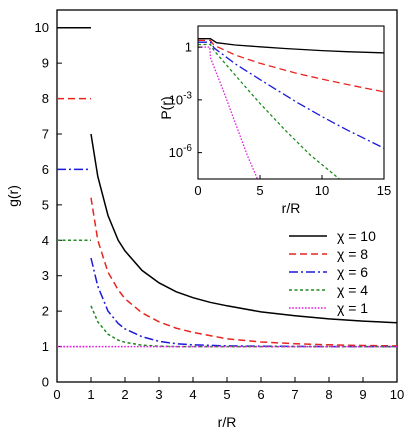 The width and height of the screenshot is (415, 438). What do you see at coordinates (352, 290) in the screenshot?
I see `legend-label: χ = 4` at bounding box center [352, 290].